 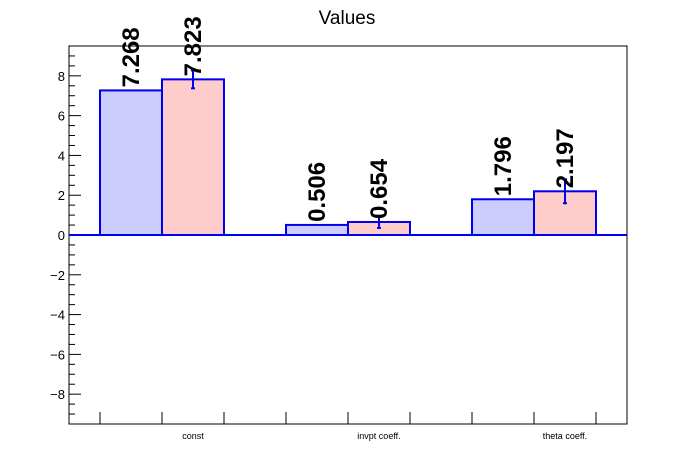 I want to click on value-label: 2.197, so click(x=565, y=158).